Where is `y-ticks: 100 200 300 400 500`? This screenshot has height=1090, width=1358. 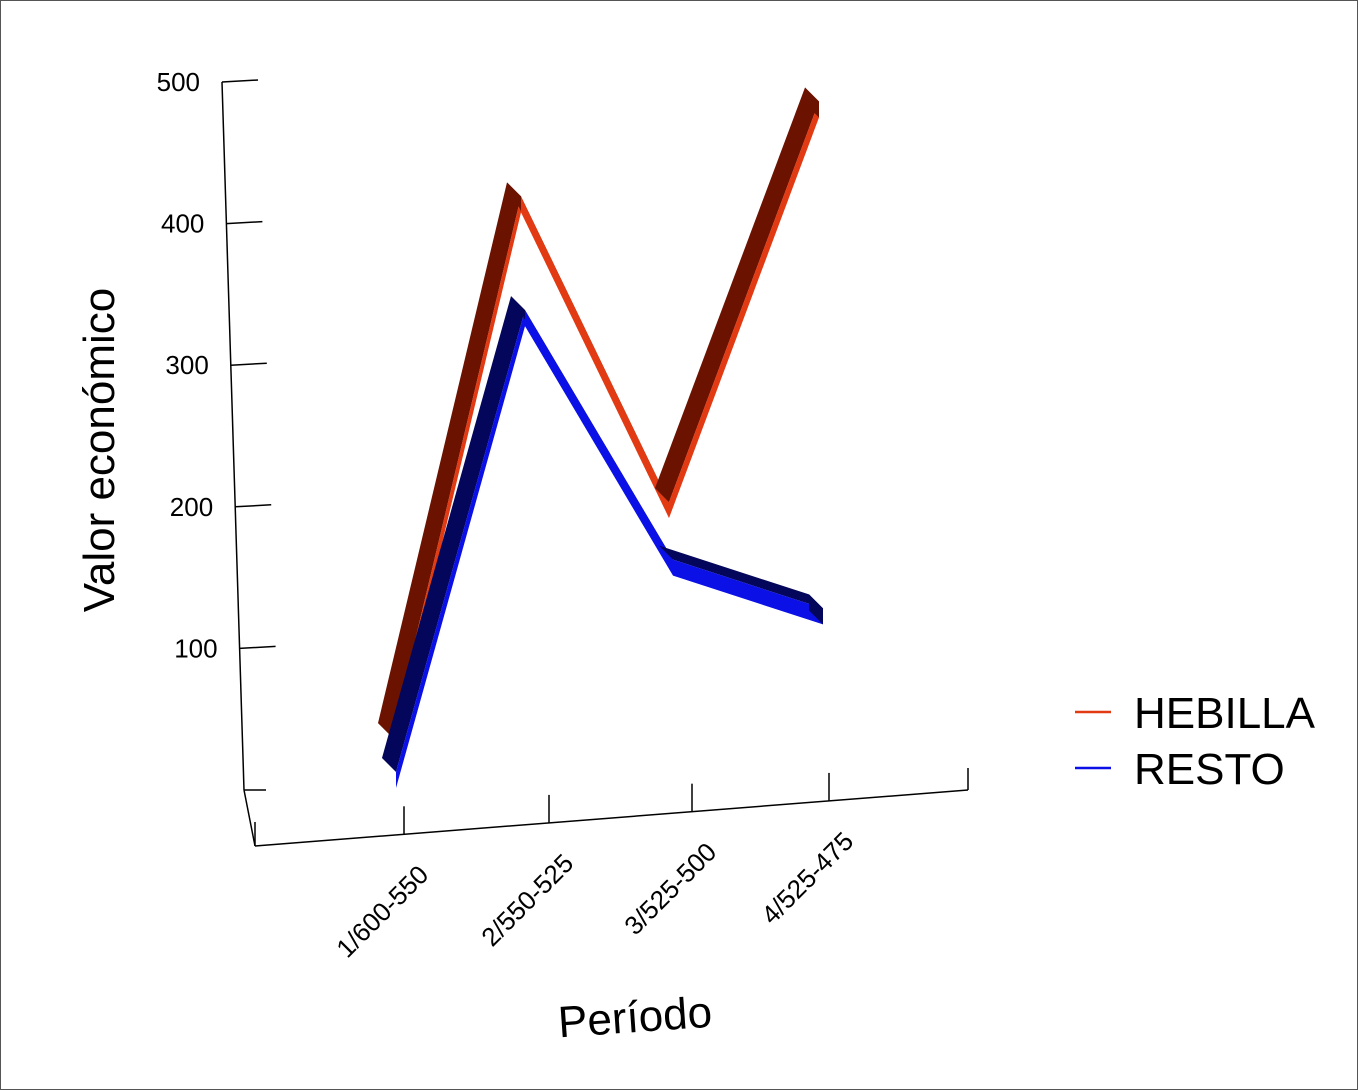 y-ticks: 100 200 300 400 500 is located at coordinates (216, 365).